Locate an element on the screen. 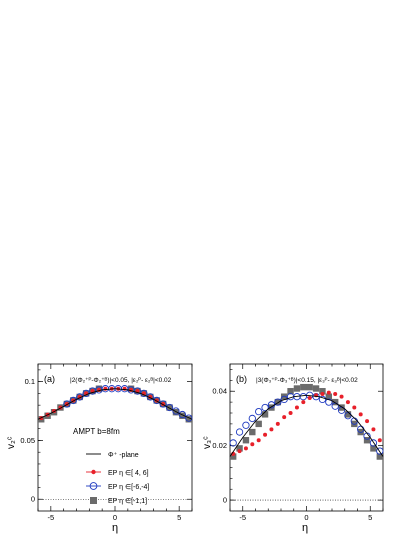 The image size is (415, 537). legend-ep46-label: EP η ∈[ 4, 6] is located at coordinates (128, 473).